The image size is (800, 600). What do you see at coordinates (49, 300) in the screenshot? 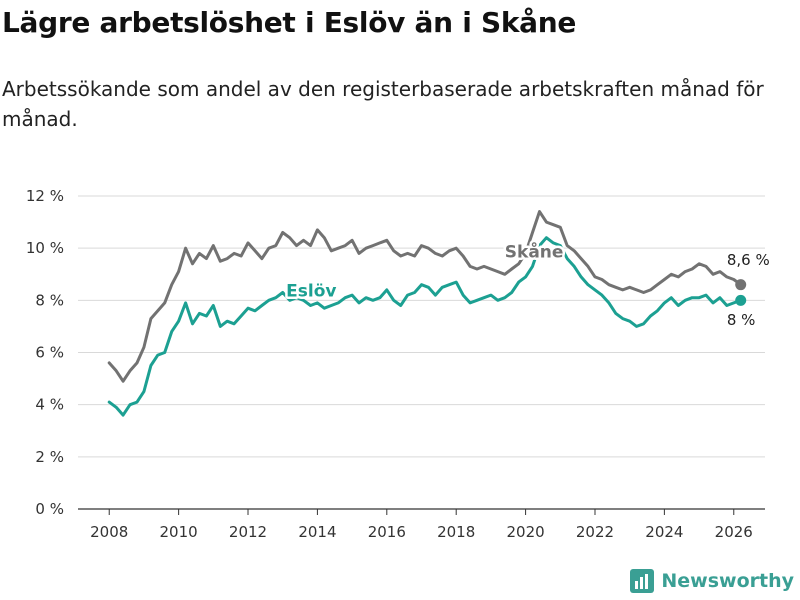
I see `y-tick-label: 8 %` at bounding box center [49, 300].